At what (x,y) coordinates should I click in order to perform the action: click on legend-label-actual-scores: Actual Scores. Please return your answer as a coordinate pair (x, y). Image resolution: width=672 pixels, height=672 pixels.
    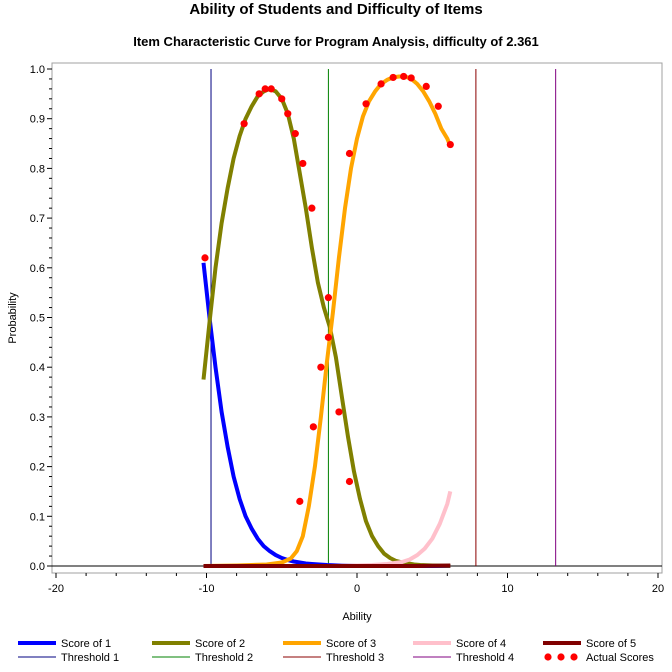
    Looking at the image, I should click on (620, 658).